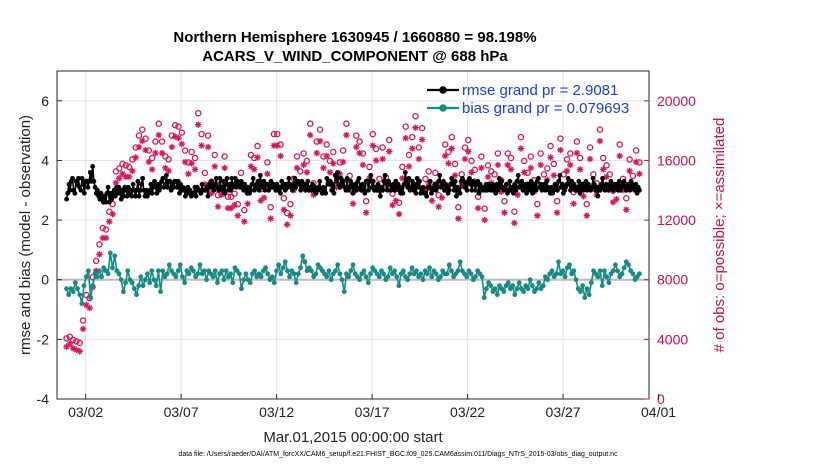 The image size is (830, 470). What do you see at coordinates (45, 101) in the screenshot?
I see `y-tick-label-left: 6` at bounding box center [45, 101].